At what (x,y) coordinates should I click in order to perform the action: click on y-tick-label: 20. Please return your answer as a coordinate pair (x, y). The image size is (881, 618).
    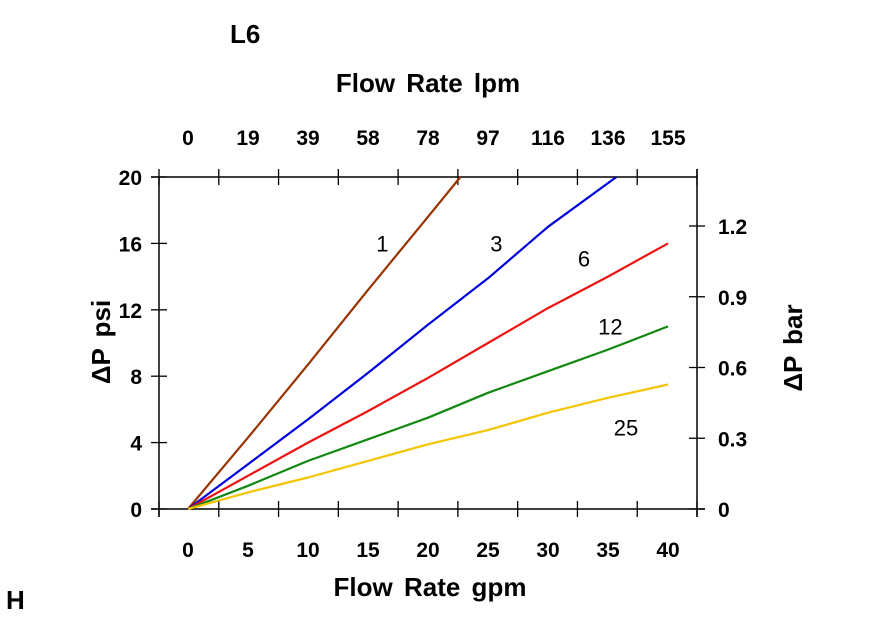
    Looking at the image, I should click on (130, 178).